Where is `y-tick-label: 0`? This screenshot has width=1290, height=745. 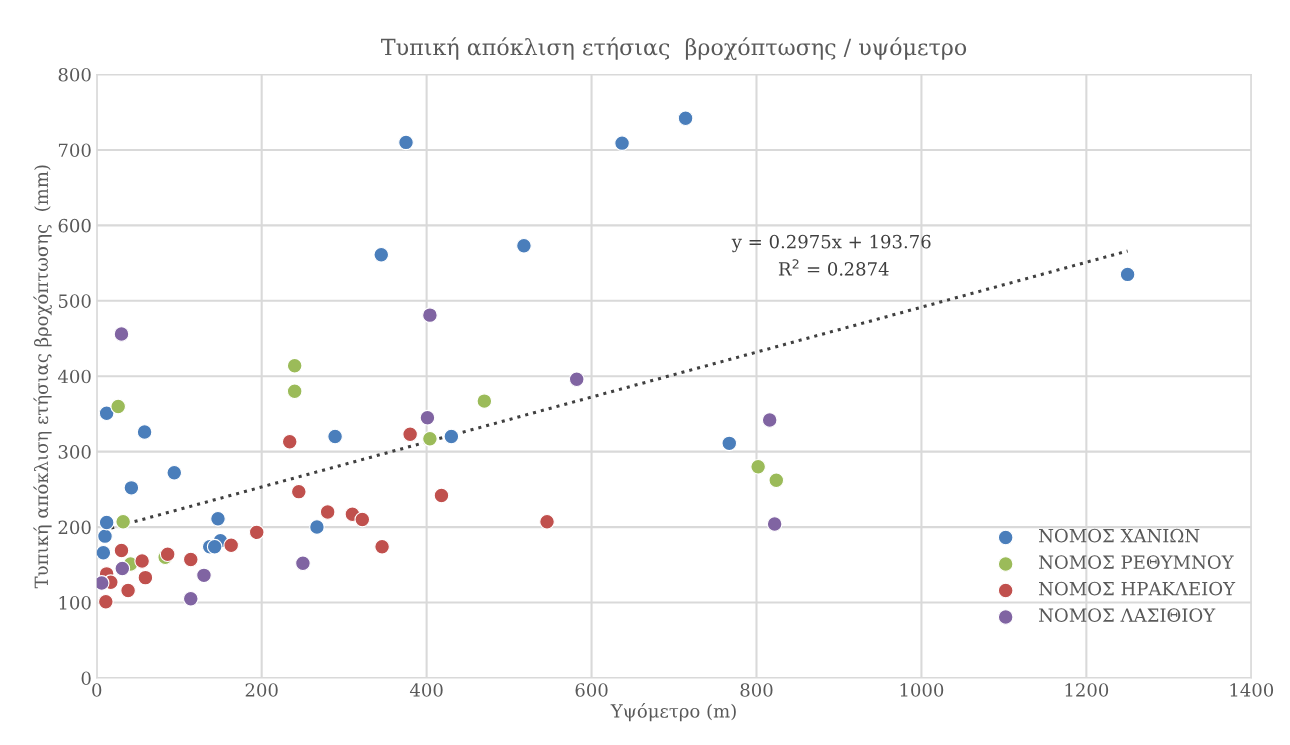 y-tick-label: 0 is located at coordinates (86, 678).